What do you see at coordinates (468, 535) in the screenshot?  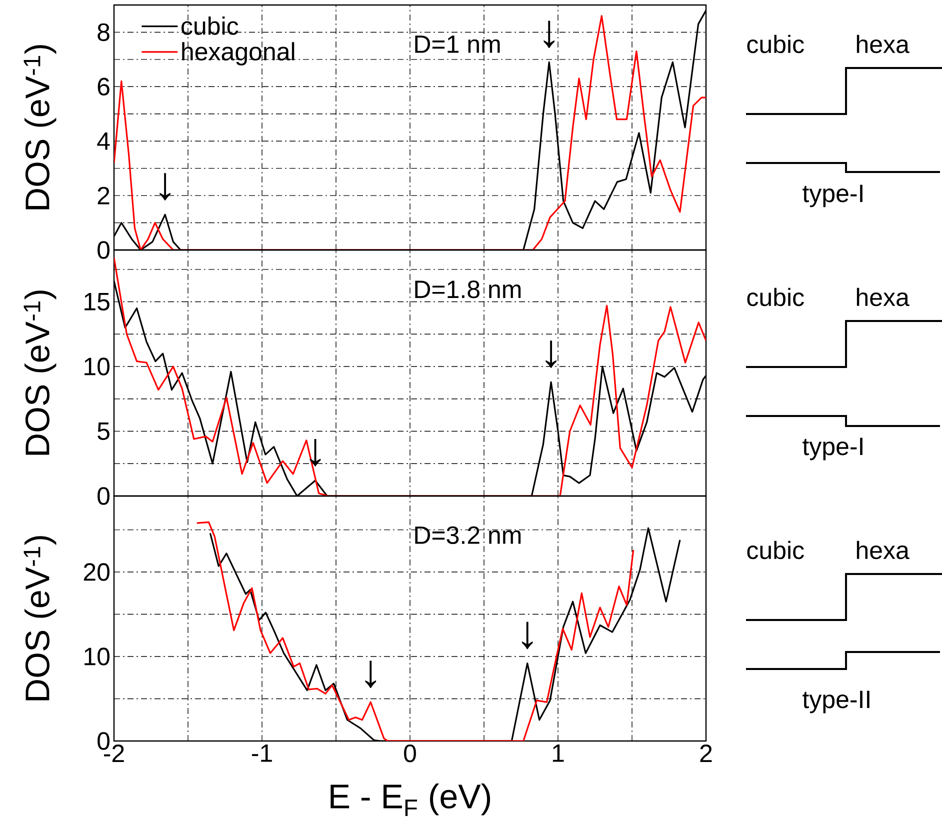 I see `annotation: D=3.2 nm` at bounding box center [468, 535].